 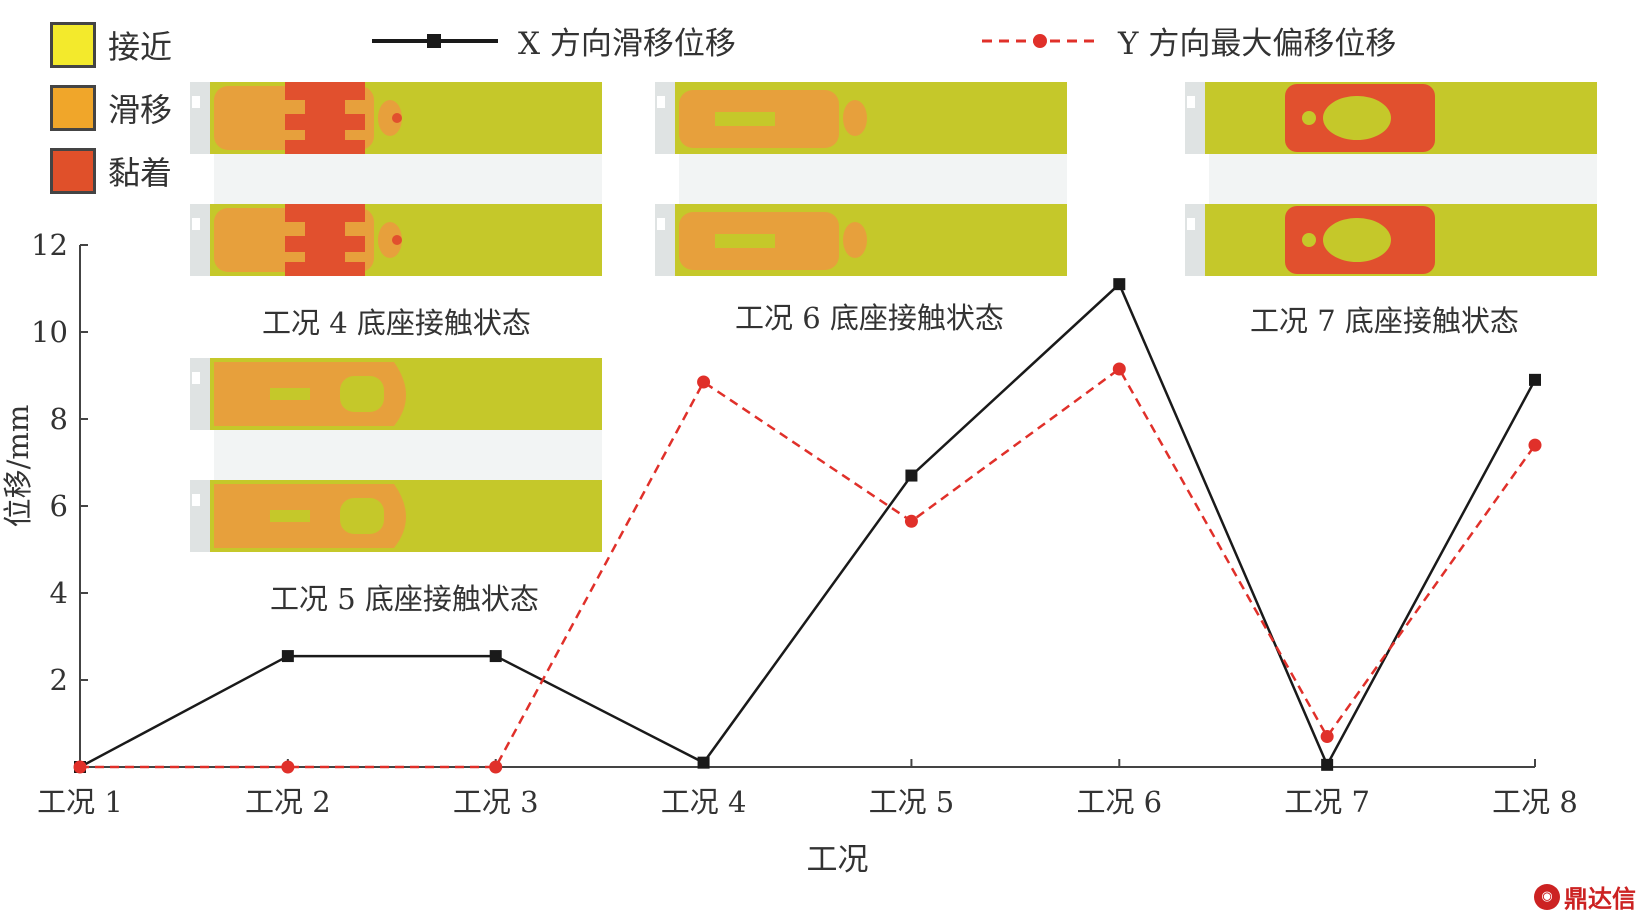 I want to click on inset-caption-case7: 工况 7 底座接触状态, so click(x=1384, y=321).